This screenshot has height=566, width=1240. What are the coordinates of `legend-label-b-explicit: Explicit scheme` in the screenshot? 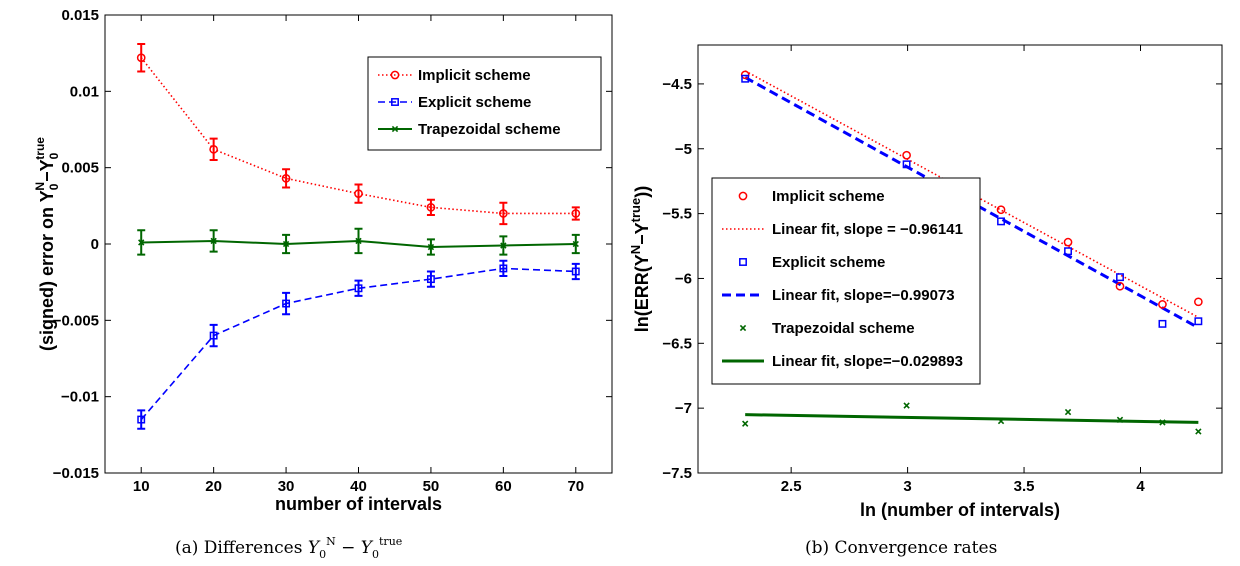 It's located at (828, 262).